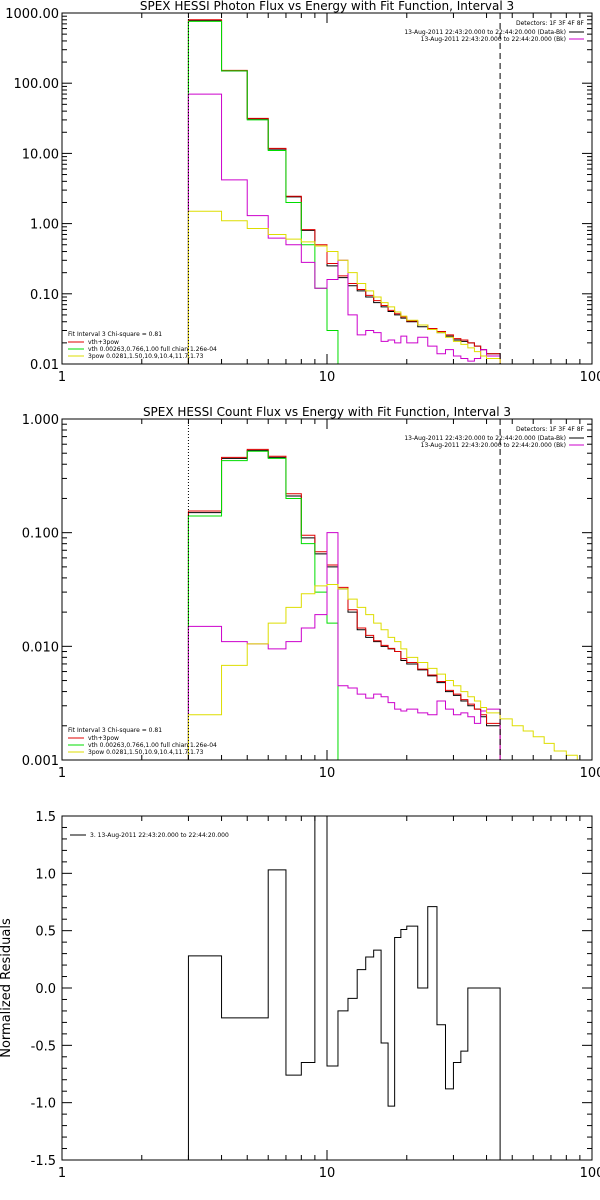 The height and width of the screenshot is (1200, 600). Describe the element at coordinates (40, 154) in the screenshot. I see `y-tick-label: 10.00` at that location.